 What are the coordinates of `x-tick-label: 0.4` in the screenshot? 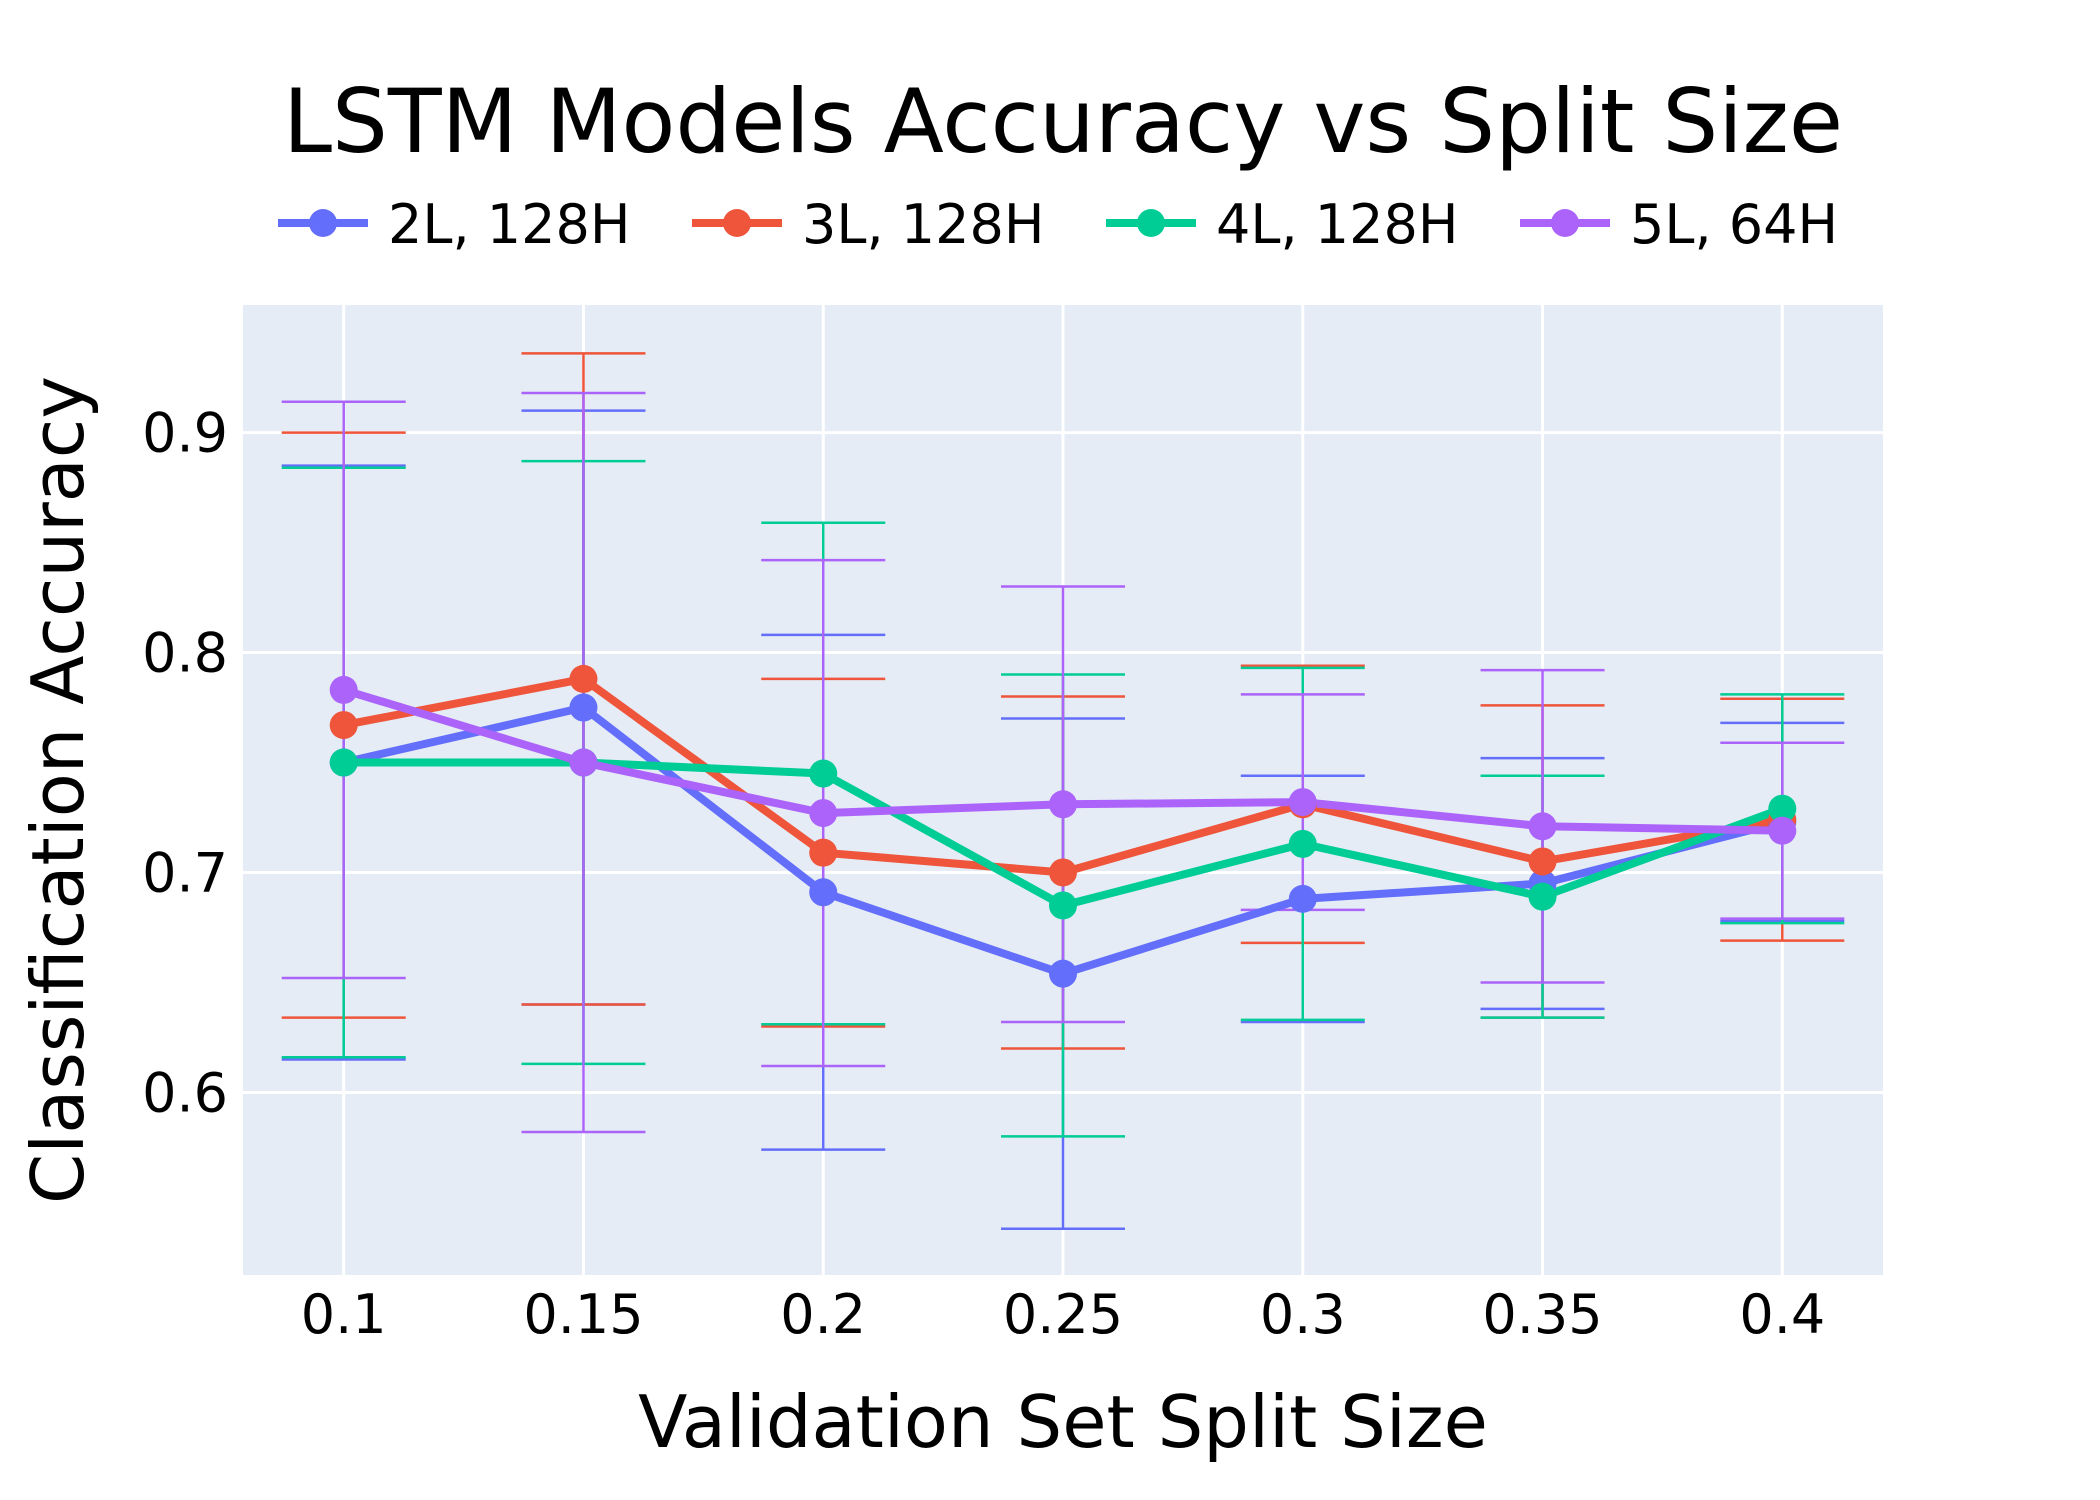 It's located at (1782, 1314).